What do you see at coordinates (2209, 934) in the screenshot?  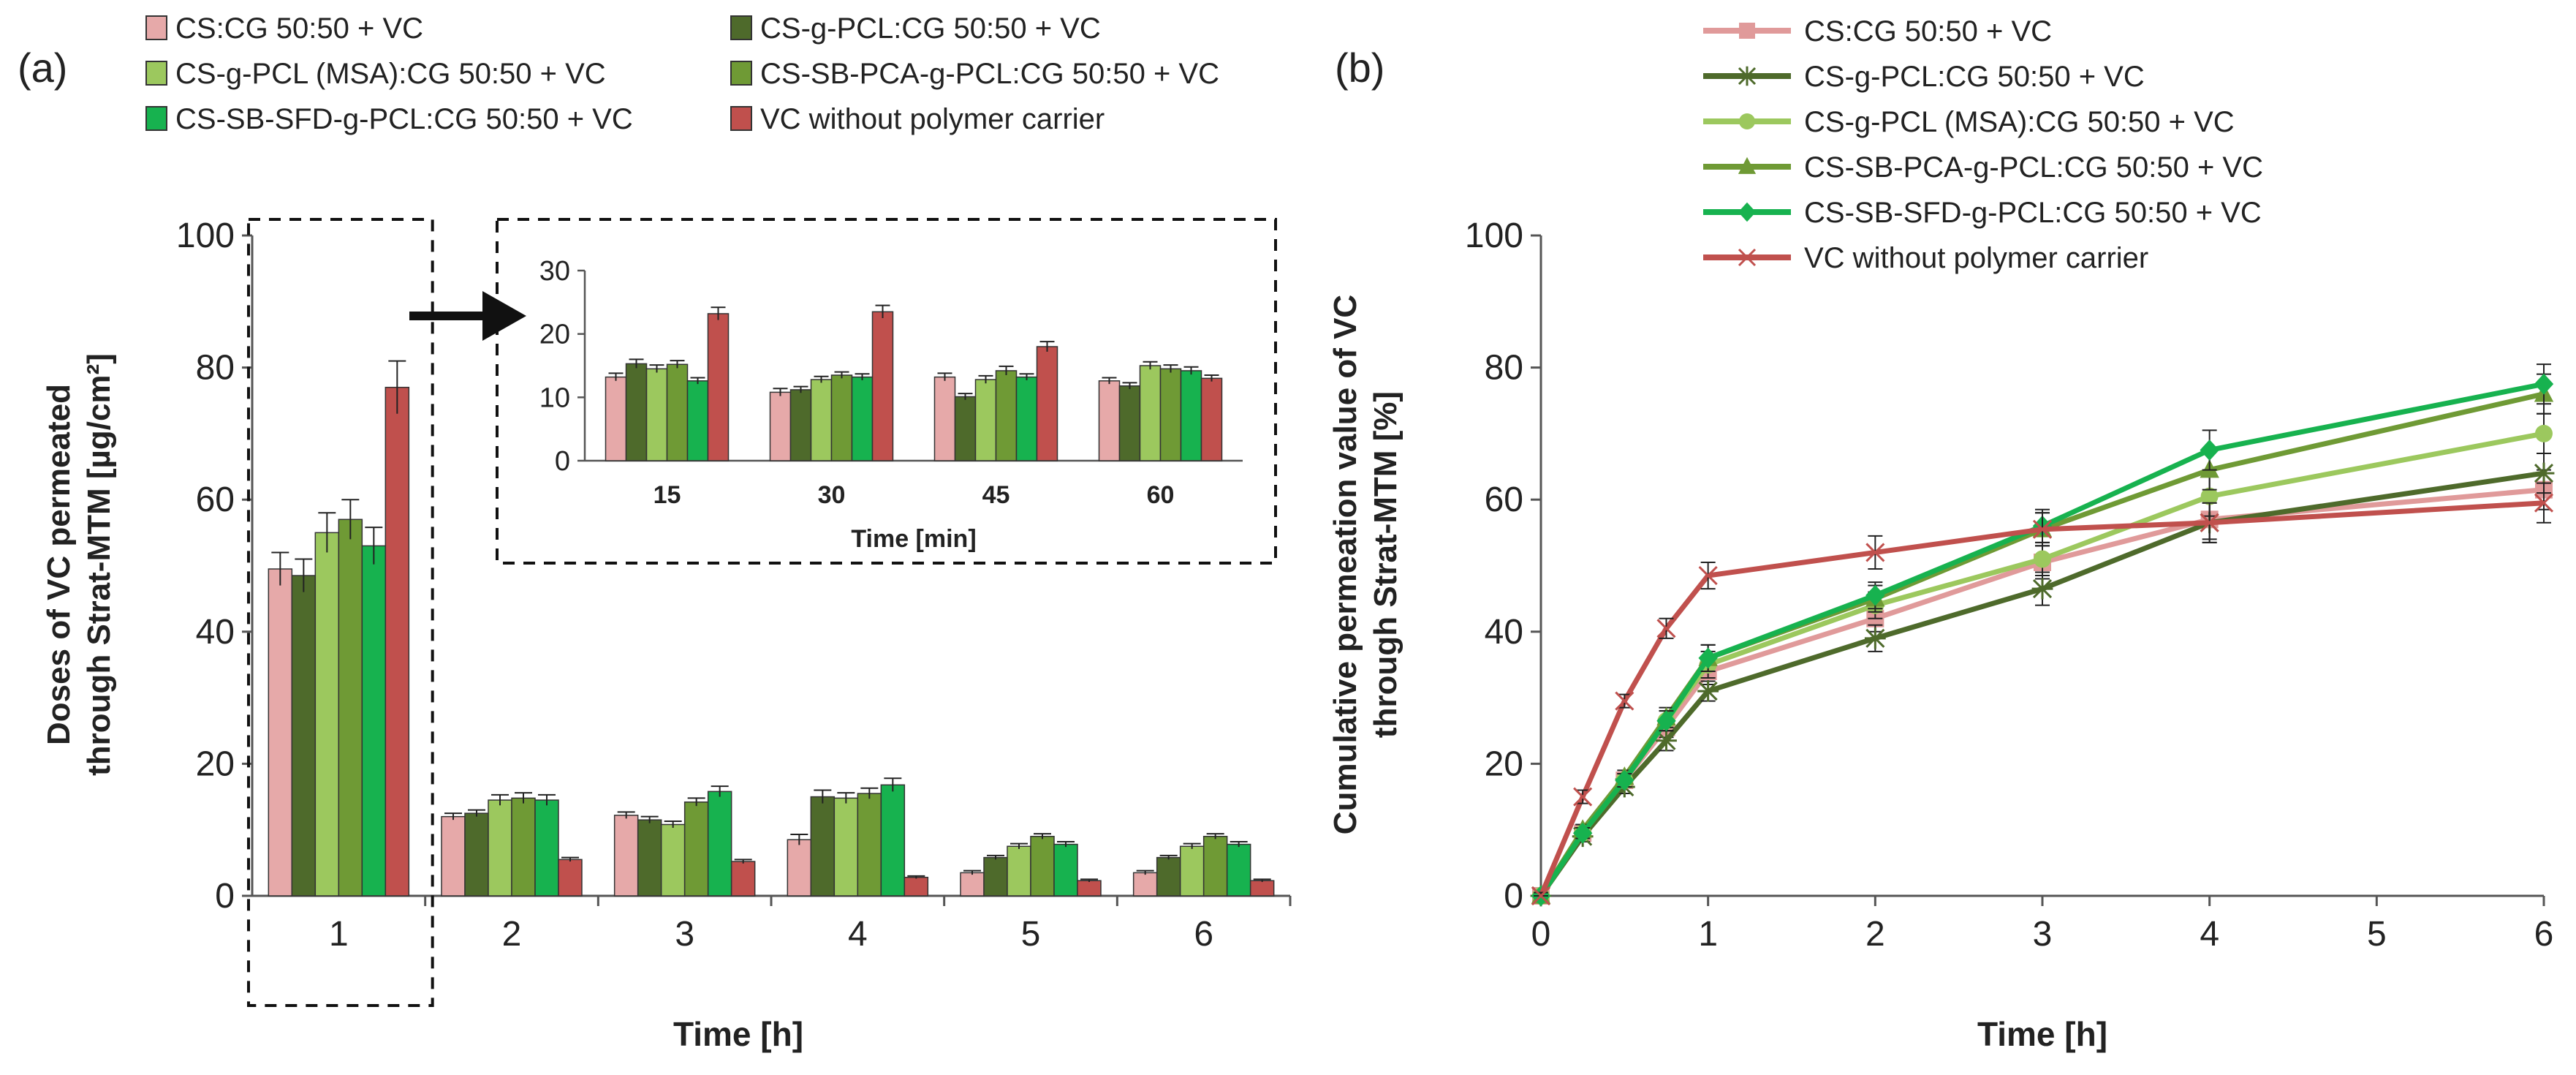 I see `x-tick-label-b-4: 4` at bounding box center [2209, 934].